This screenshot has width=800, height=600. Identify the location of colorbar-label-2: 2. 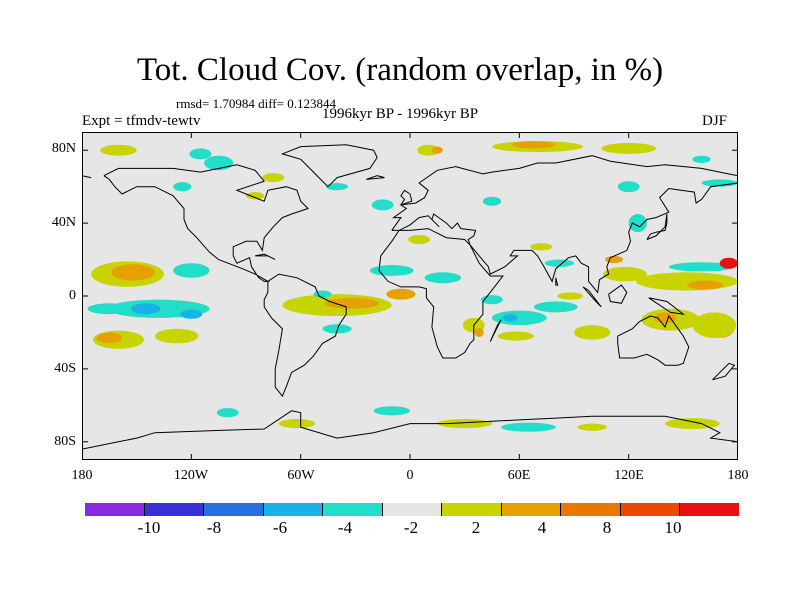
(476, 527).